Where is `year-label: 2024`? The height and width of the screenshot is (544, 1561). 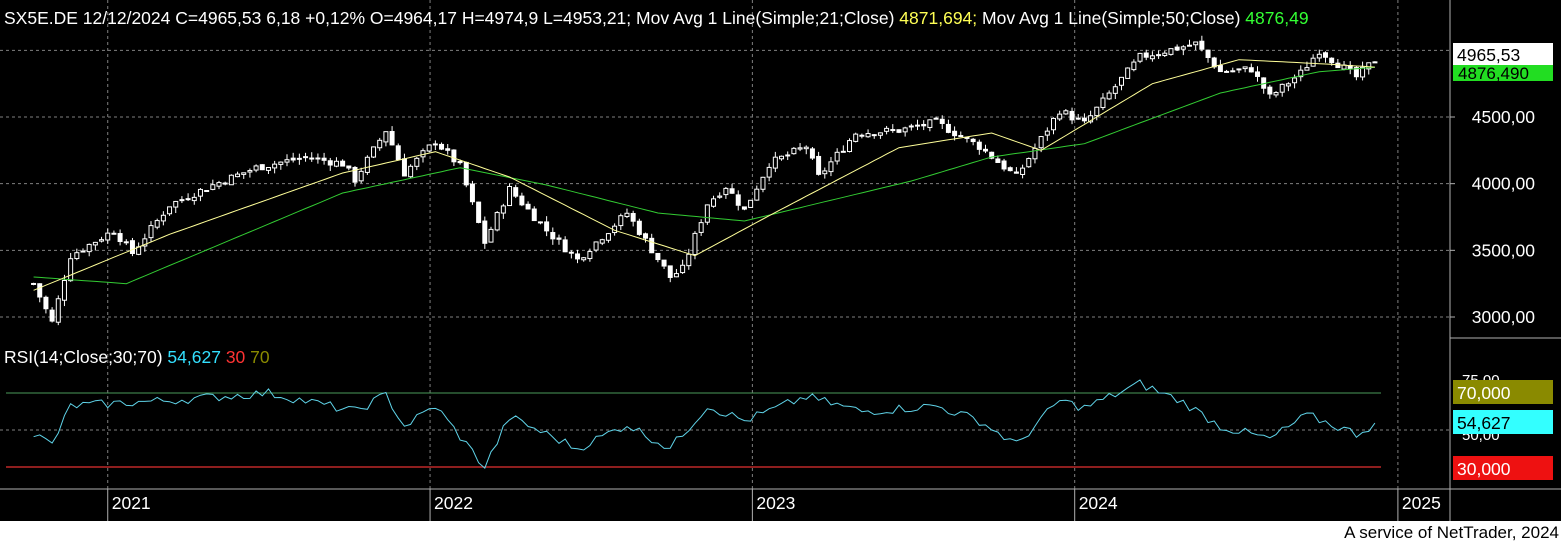 year-label: 2024 is located at coordinates (1098, 503).